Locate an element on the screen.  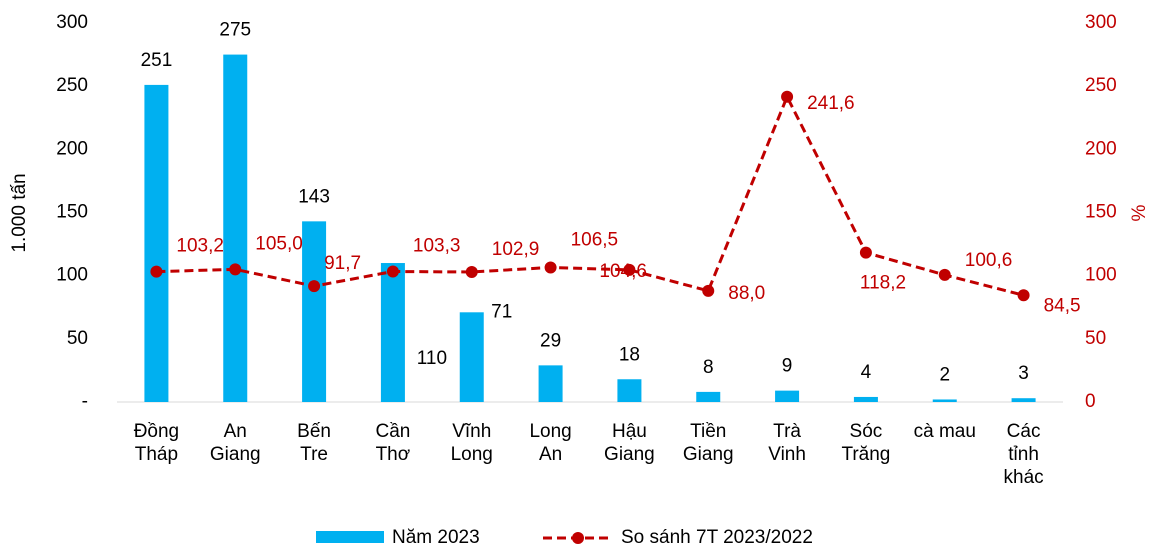
y-tick-label: - is located at coordinates (85, 401).